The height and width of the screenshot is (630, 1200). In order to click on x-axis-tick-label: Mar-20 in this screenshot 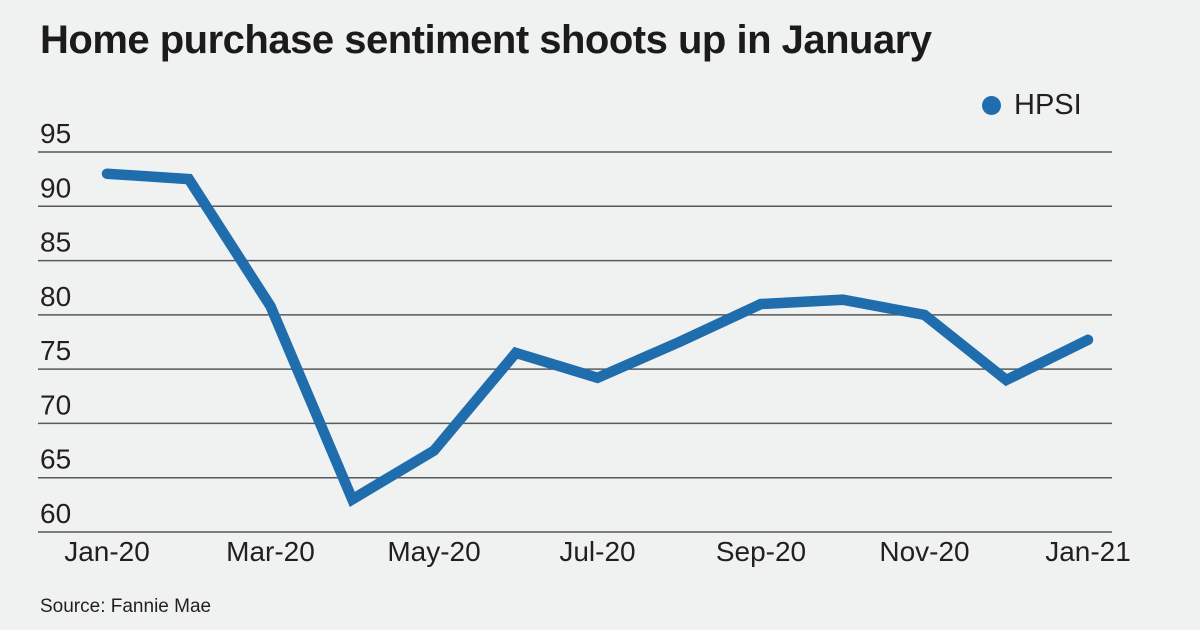, I will do `click(270, 551)`.